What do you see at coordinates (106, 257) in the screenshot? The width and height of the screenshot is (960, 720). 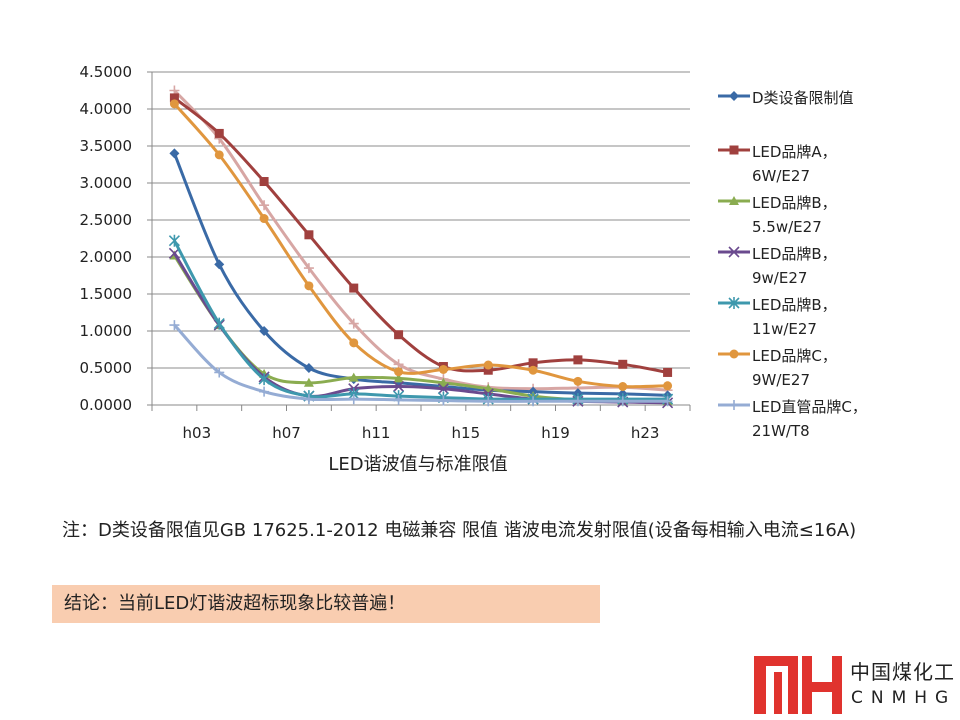 I see `y-tick-label: 2.0000` at bounding box center [106, 257].